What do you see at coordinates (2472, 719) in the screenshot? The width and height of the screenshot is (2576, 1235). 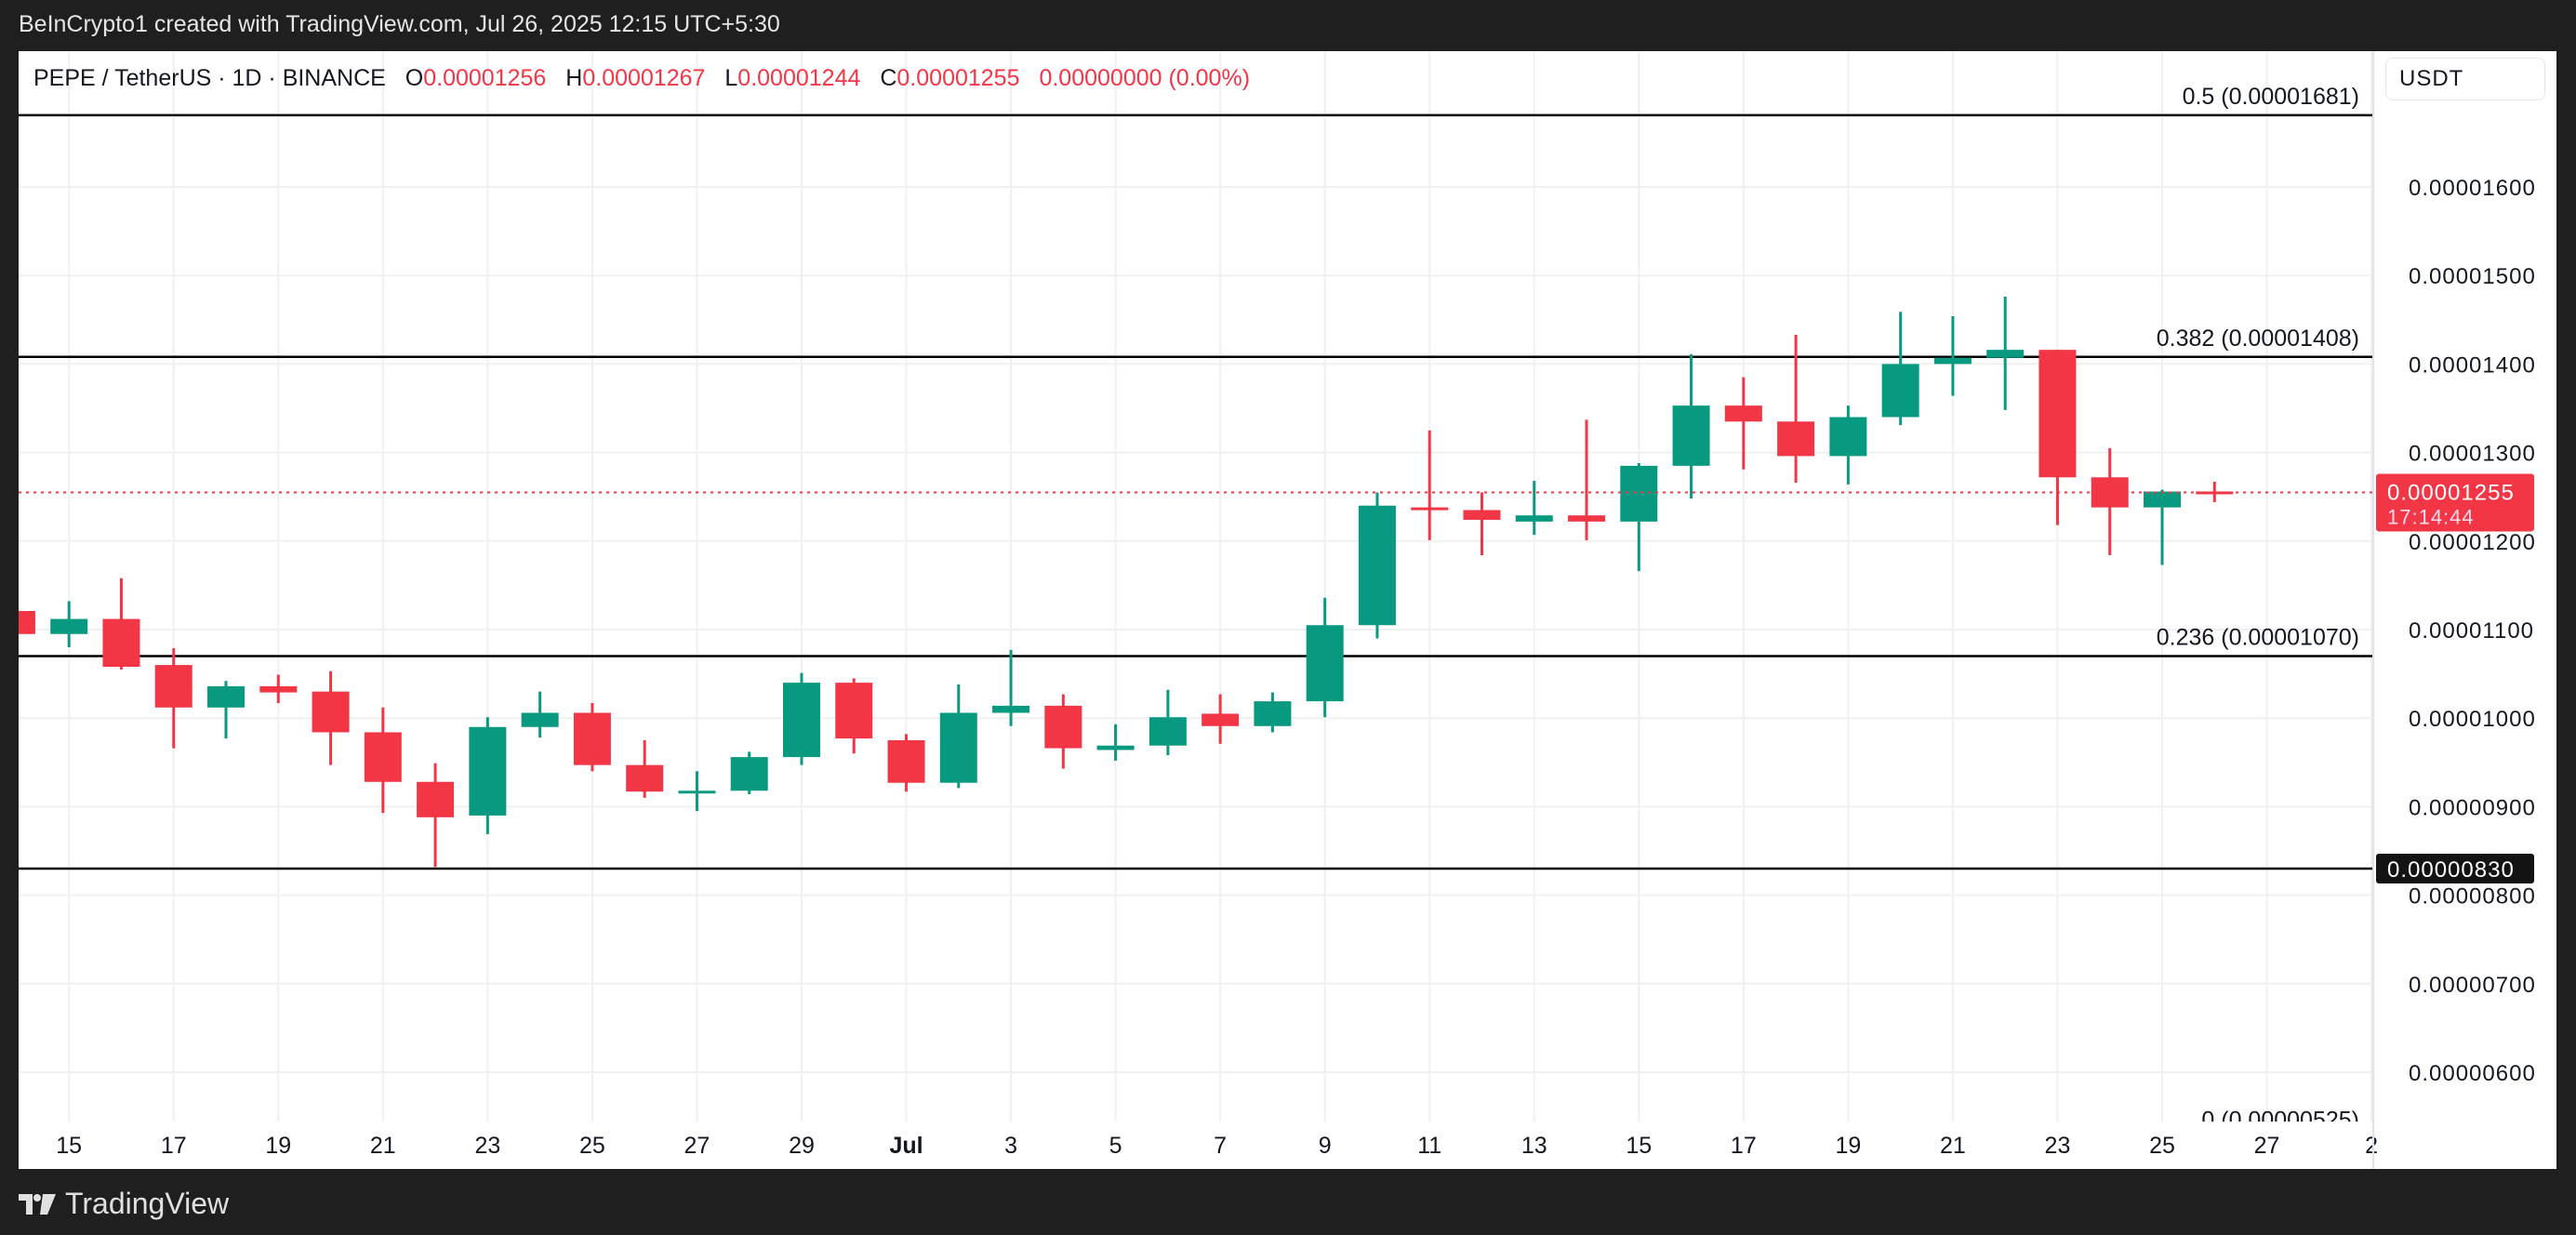 I see `y-tick-label: 0.00001000` at bounding box center [2472, 719].